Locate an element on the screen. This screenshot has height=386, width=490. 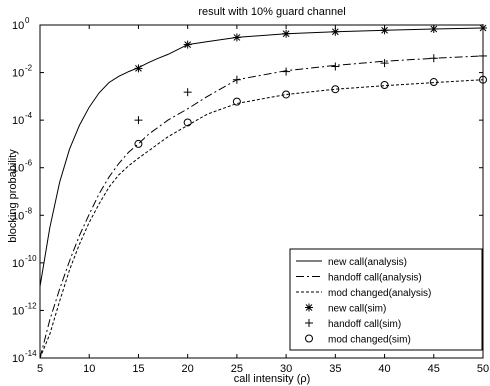
x-tick-label: 25 is located at coordinates (237, 369).